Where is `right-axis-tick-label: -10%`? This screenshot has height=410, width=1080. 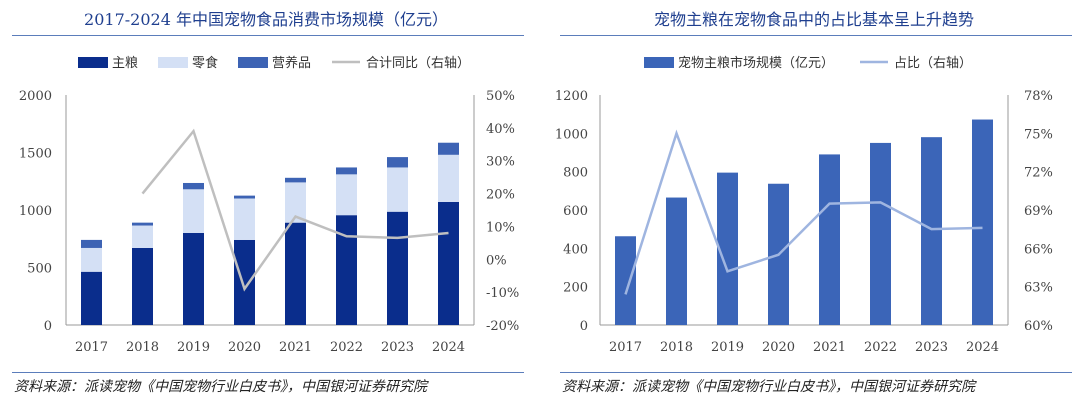 right-axis-tick-label: -10% is located at coordinates (502, 293).